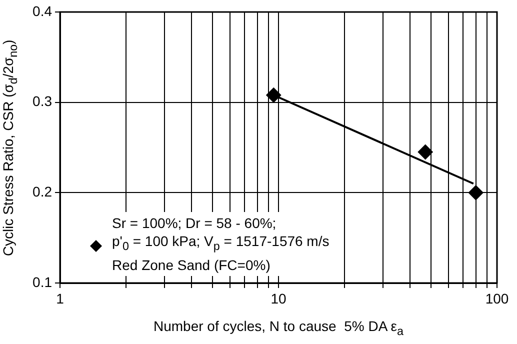  What do you see at coordinates (221, 244) in the screenshot?
I see `legend-label: Sr = 100%; Dr = 58 - 60%; p'$_{0}$ = 100 kPa; V$_{p}$ = 1517-1576 m/s Red Zone Sand (FC=0%)` at bounding box center [221, 244].